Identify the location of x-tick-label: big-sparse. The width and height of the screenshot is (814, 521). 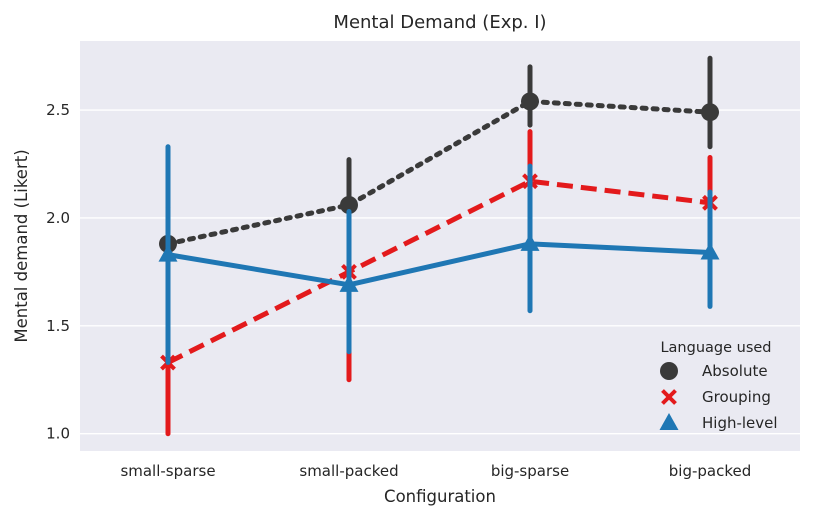
(530, 471).